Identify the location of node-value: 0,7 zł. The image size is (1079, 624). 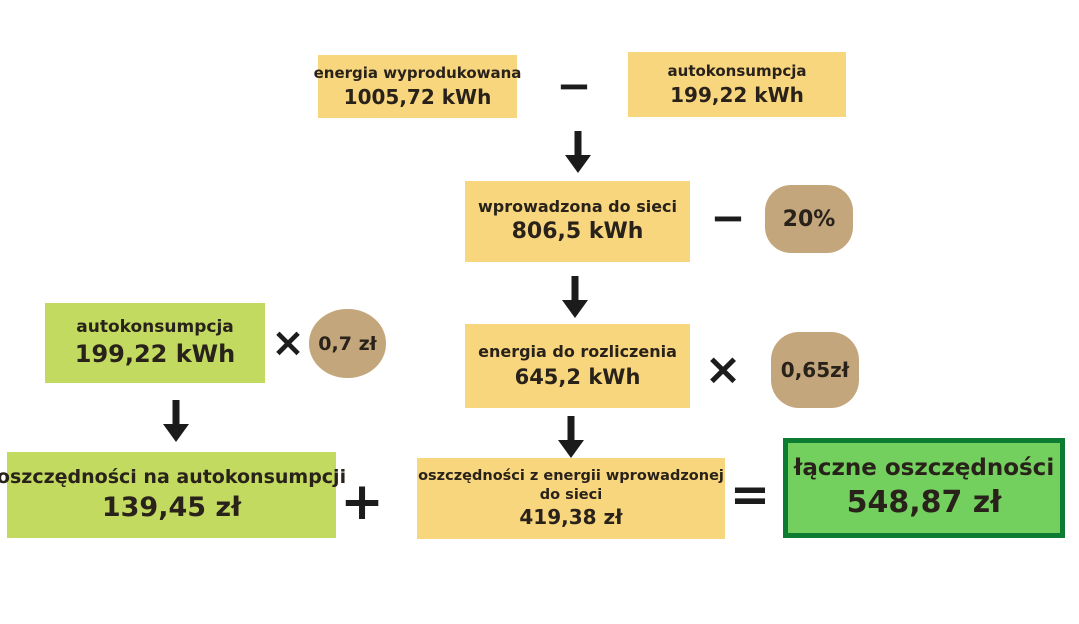
(347, 343).